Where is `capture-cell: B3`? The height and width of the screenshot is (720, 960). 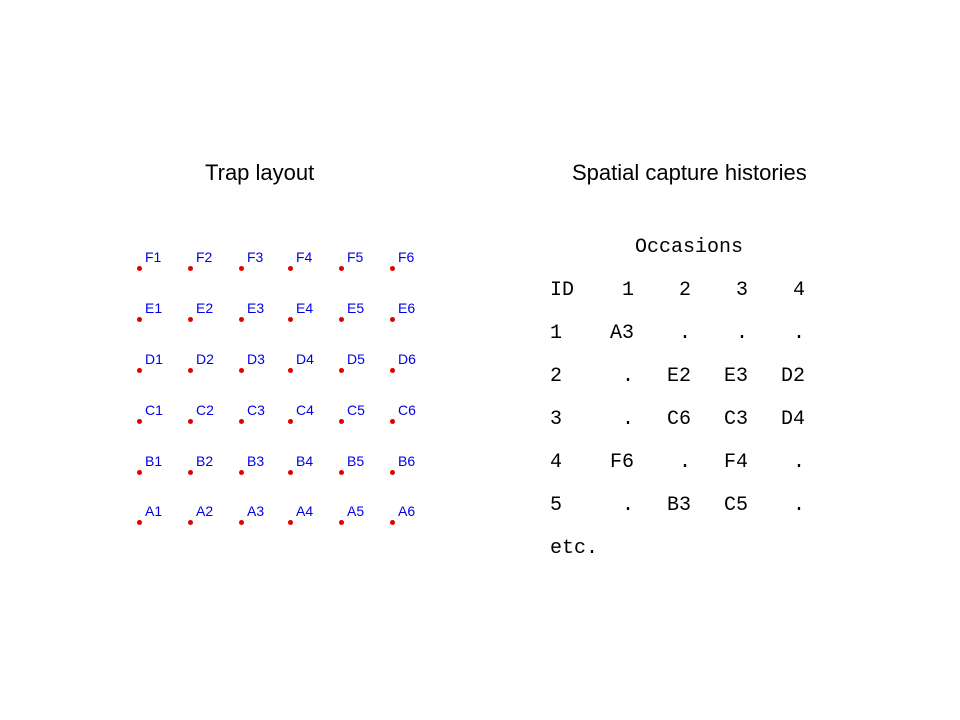 capture-cell: B3 is located at coordinates (678, 505).